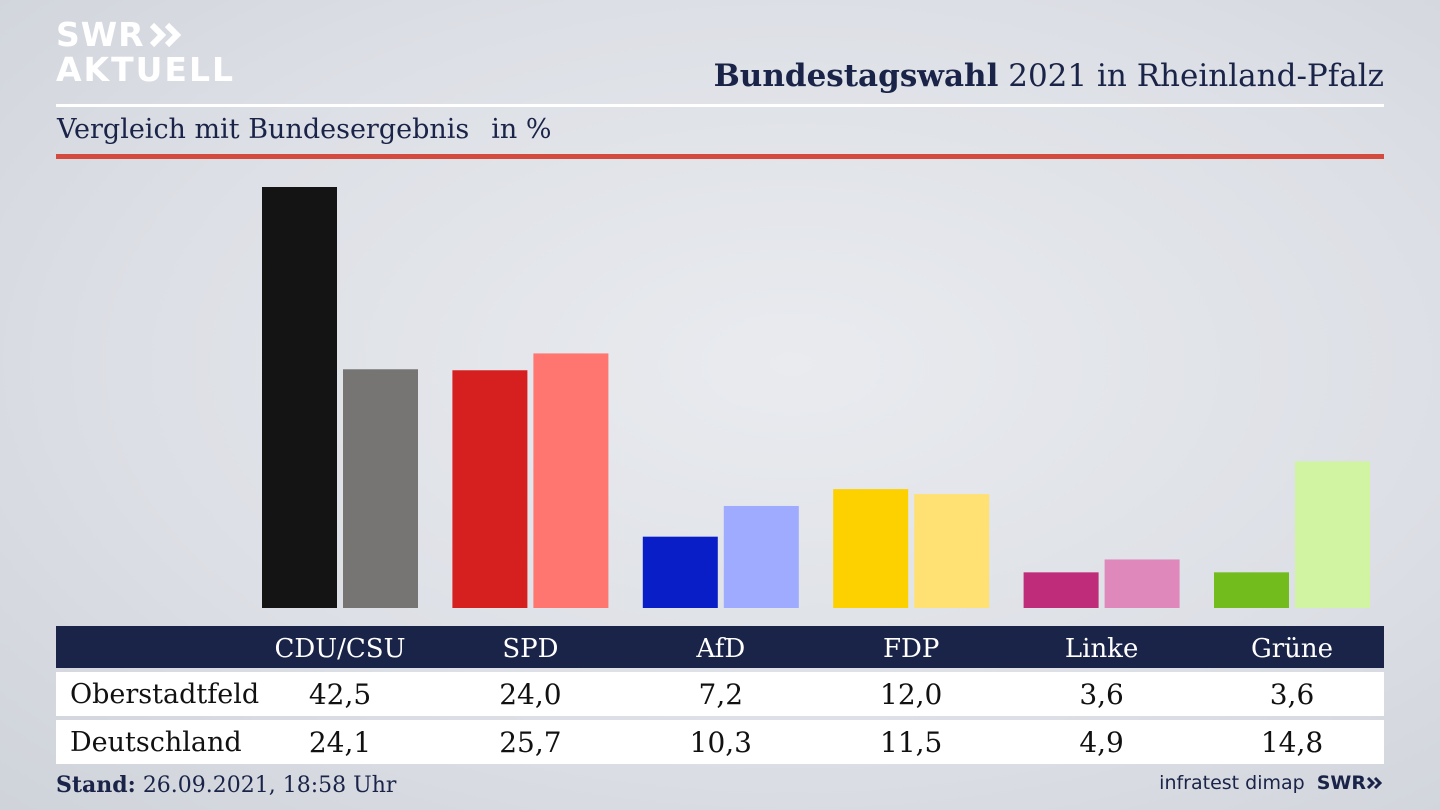 The height and width of the screenshot is (810, 1440). What do you see at coordinates (530, 694) in the screenshot?
I see `value-cell: 24,0` at bounding box center [530, 694].